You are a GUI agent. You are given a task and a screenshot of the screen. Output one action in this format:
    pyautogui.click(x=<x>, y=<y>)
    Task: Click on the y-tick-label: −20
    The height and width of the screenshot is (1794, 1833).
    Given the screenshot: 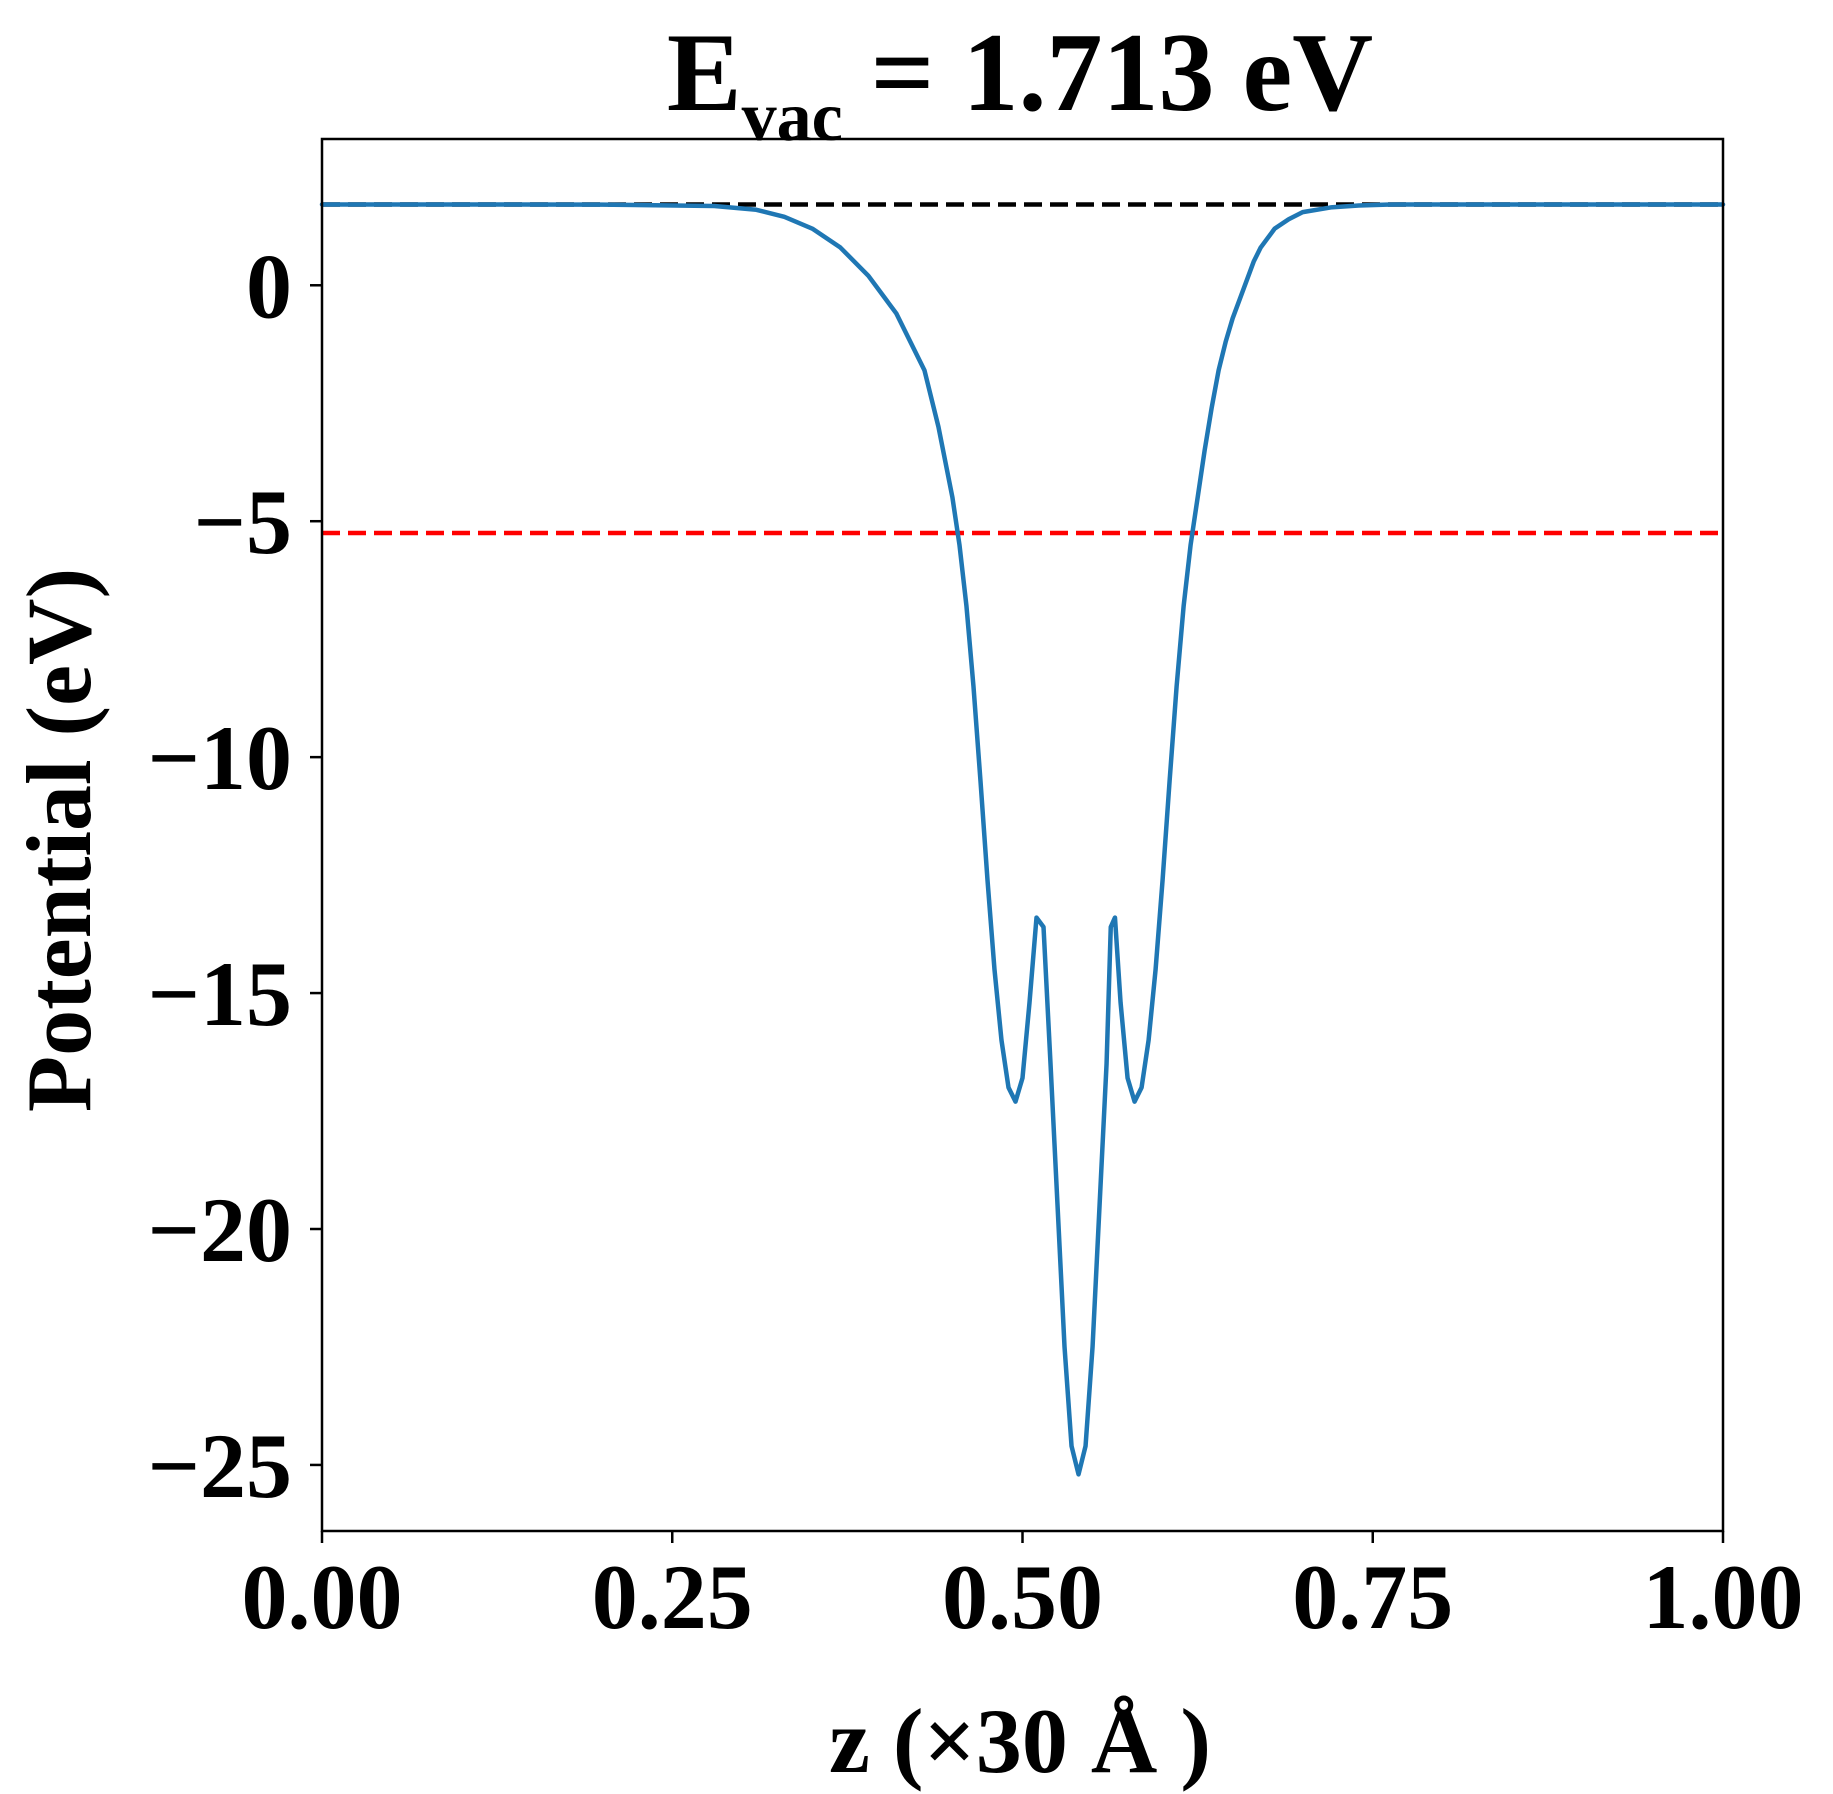 What is the action you would take?
    pyautogui.click(x=220, y=1230)
    